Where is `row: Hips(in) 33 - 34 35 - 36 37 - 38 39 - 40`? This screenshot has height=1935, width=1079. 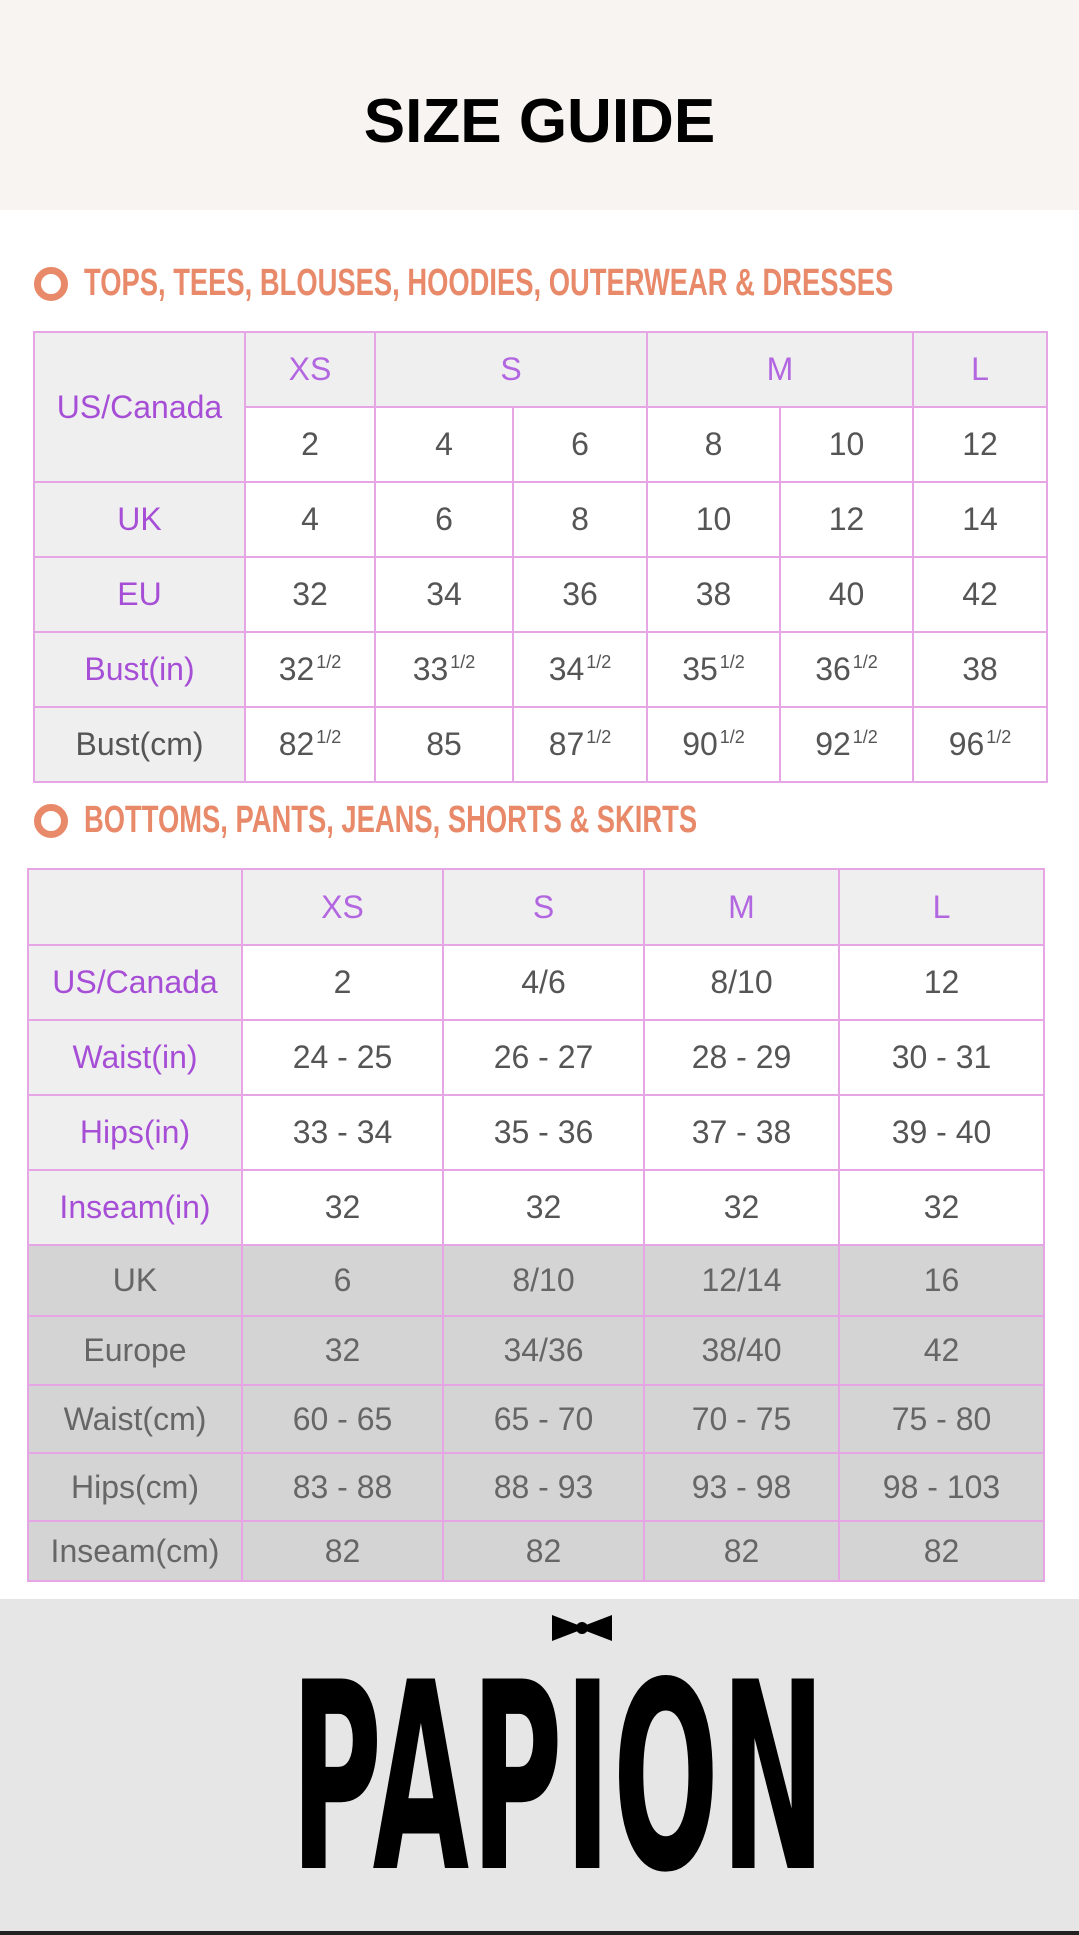
row: Hips(in) 33 - 34 35 - 36 37 - 38 39 - 40 is located at coordinates (536, 1132).